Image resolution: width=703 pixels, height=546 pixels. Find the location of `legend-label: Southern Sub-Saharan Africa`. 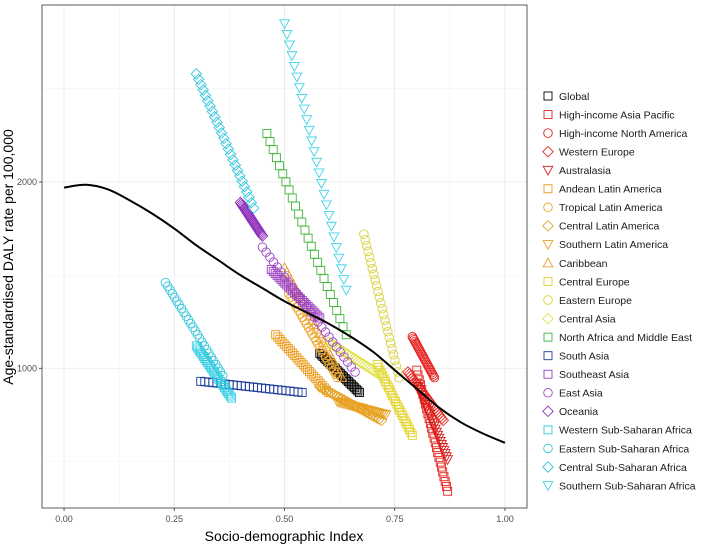

legend-label: Southern Sub-Saharan Africa is located at coordinates (627, 486).